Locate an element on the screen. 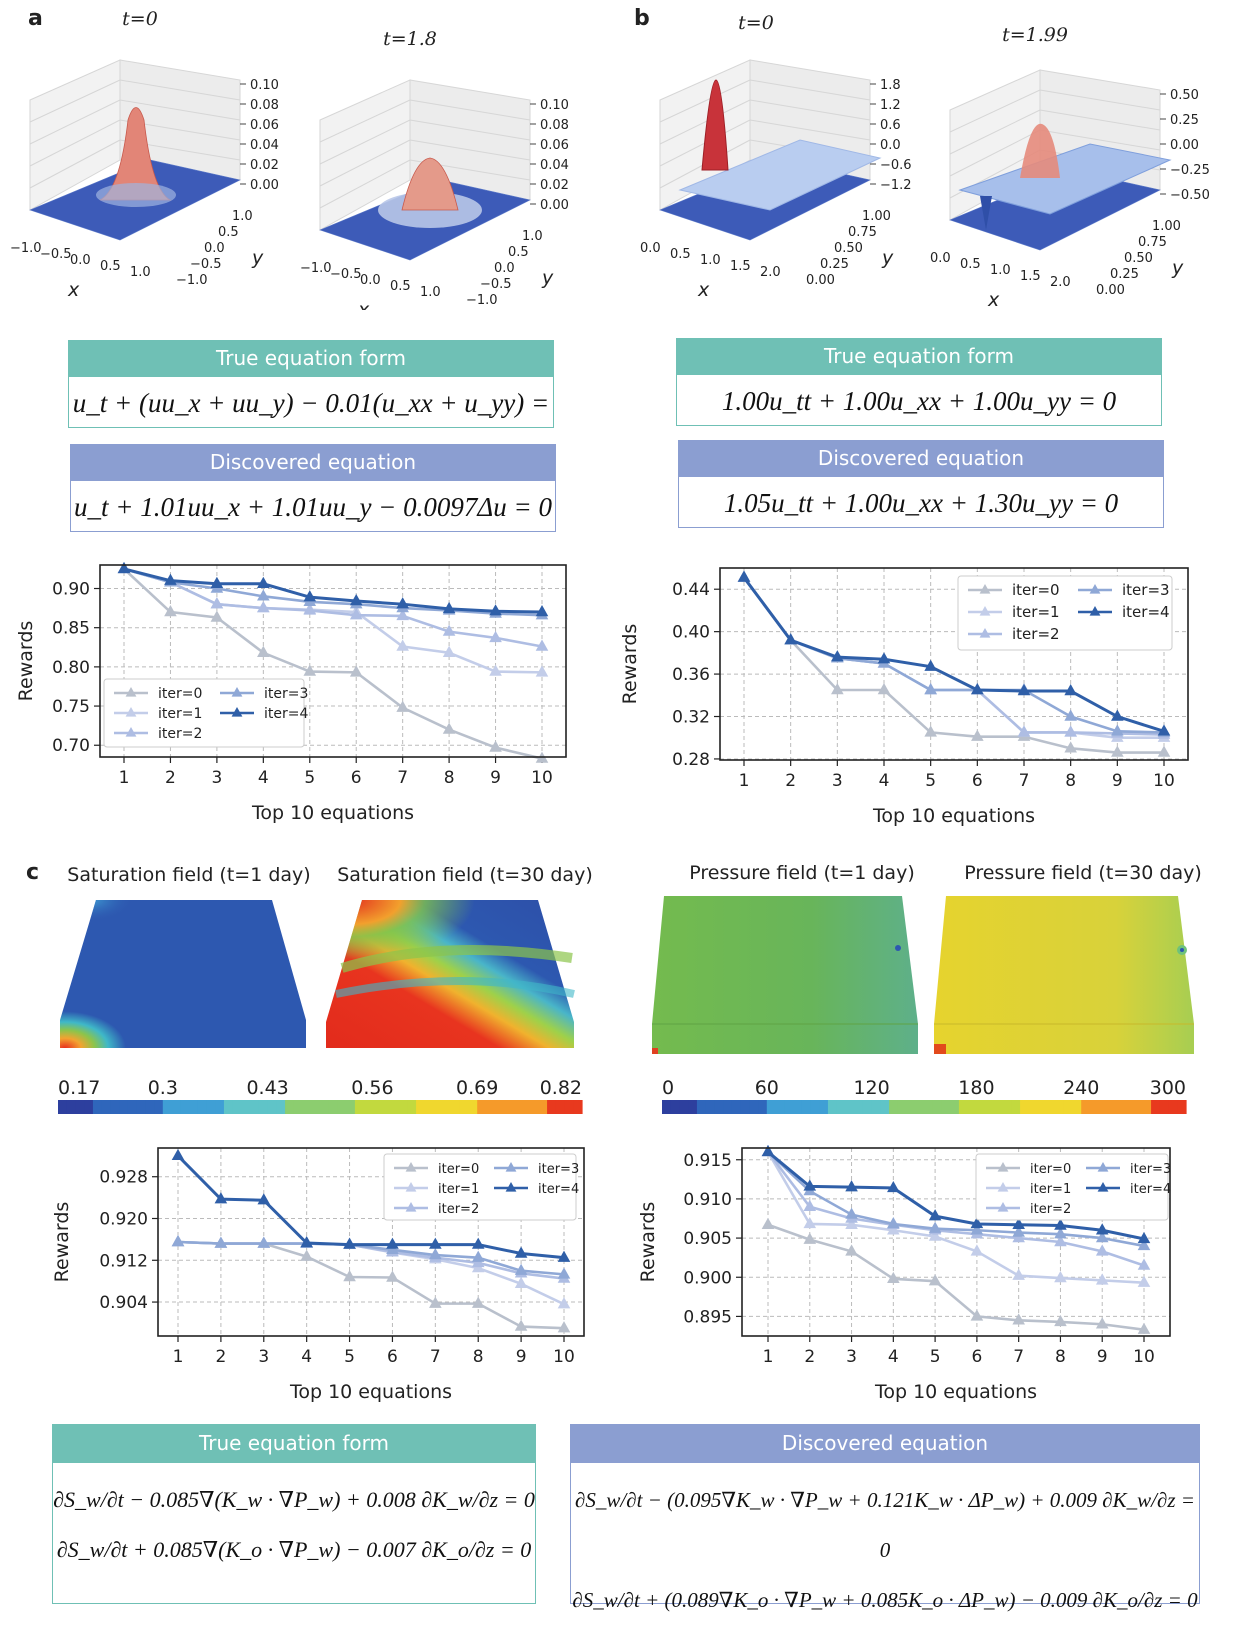 The height and width of the screenshot is (1625, 1236). saturation-field-t1 is located at coordinates (183, 974).